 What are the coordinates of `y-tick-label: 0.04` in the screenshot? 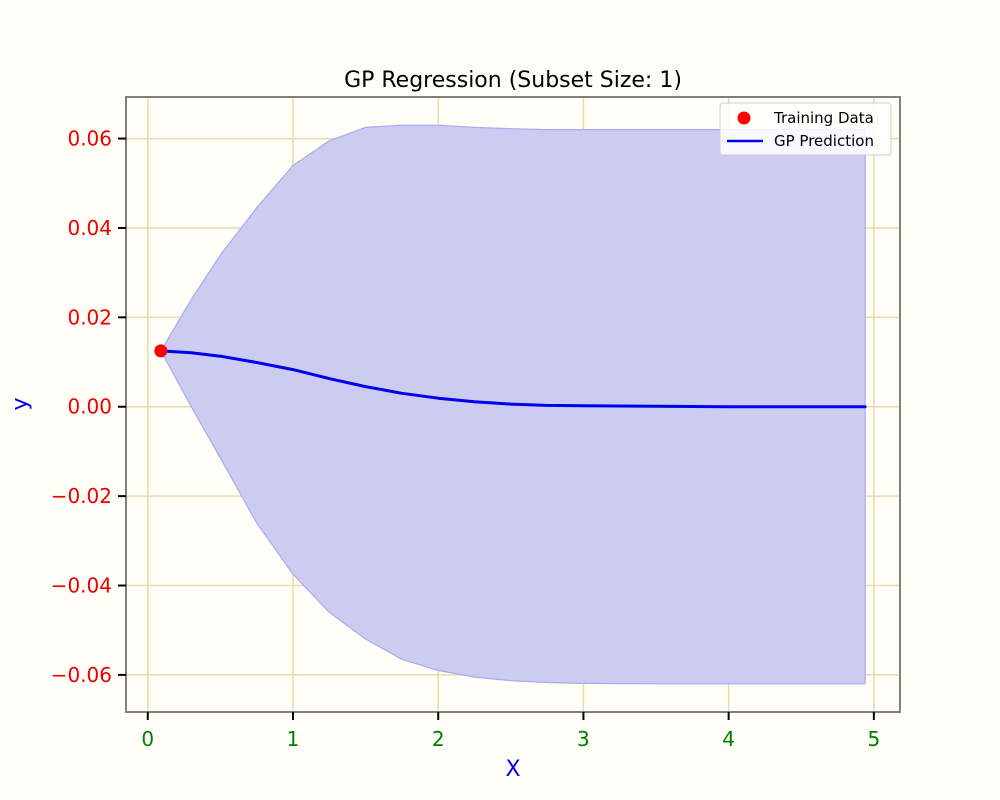 It's located at (89, 228).